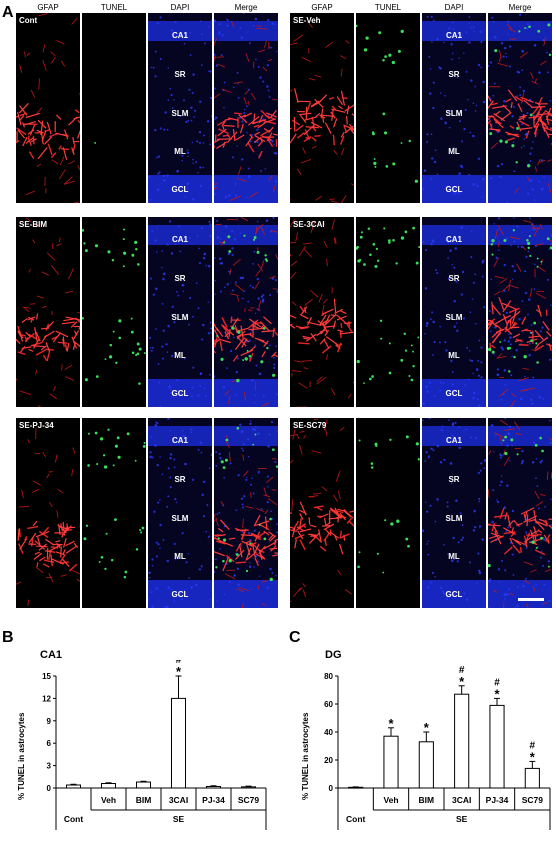 The width and height of the screenshot is (556, 850). What do you see at coordinates (178, 800) in the screenshot?
I see `x-tick-label: 3CAI` at bounding box center [178, 800].